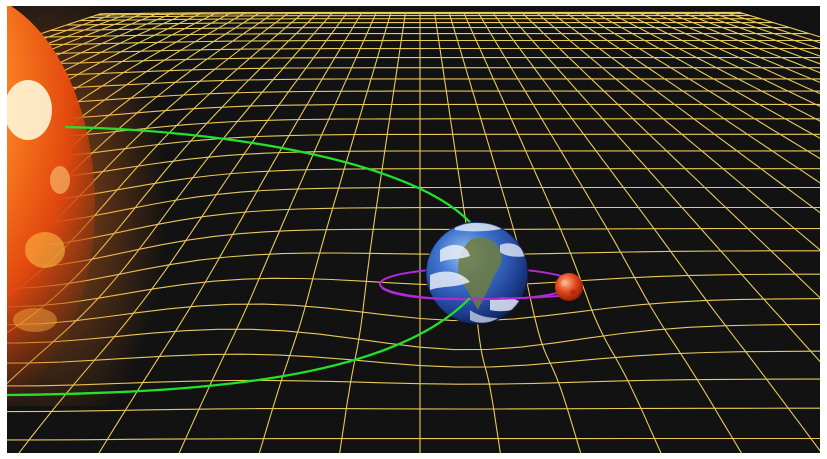 Image resolution: width=827 pixels, height=459 pixels. I want to click on sun, so click(51, 206).